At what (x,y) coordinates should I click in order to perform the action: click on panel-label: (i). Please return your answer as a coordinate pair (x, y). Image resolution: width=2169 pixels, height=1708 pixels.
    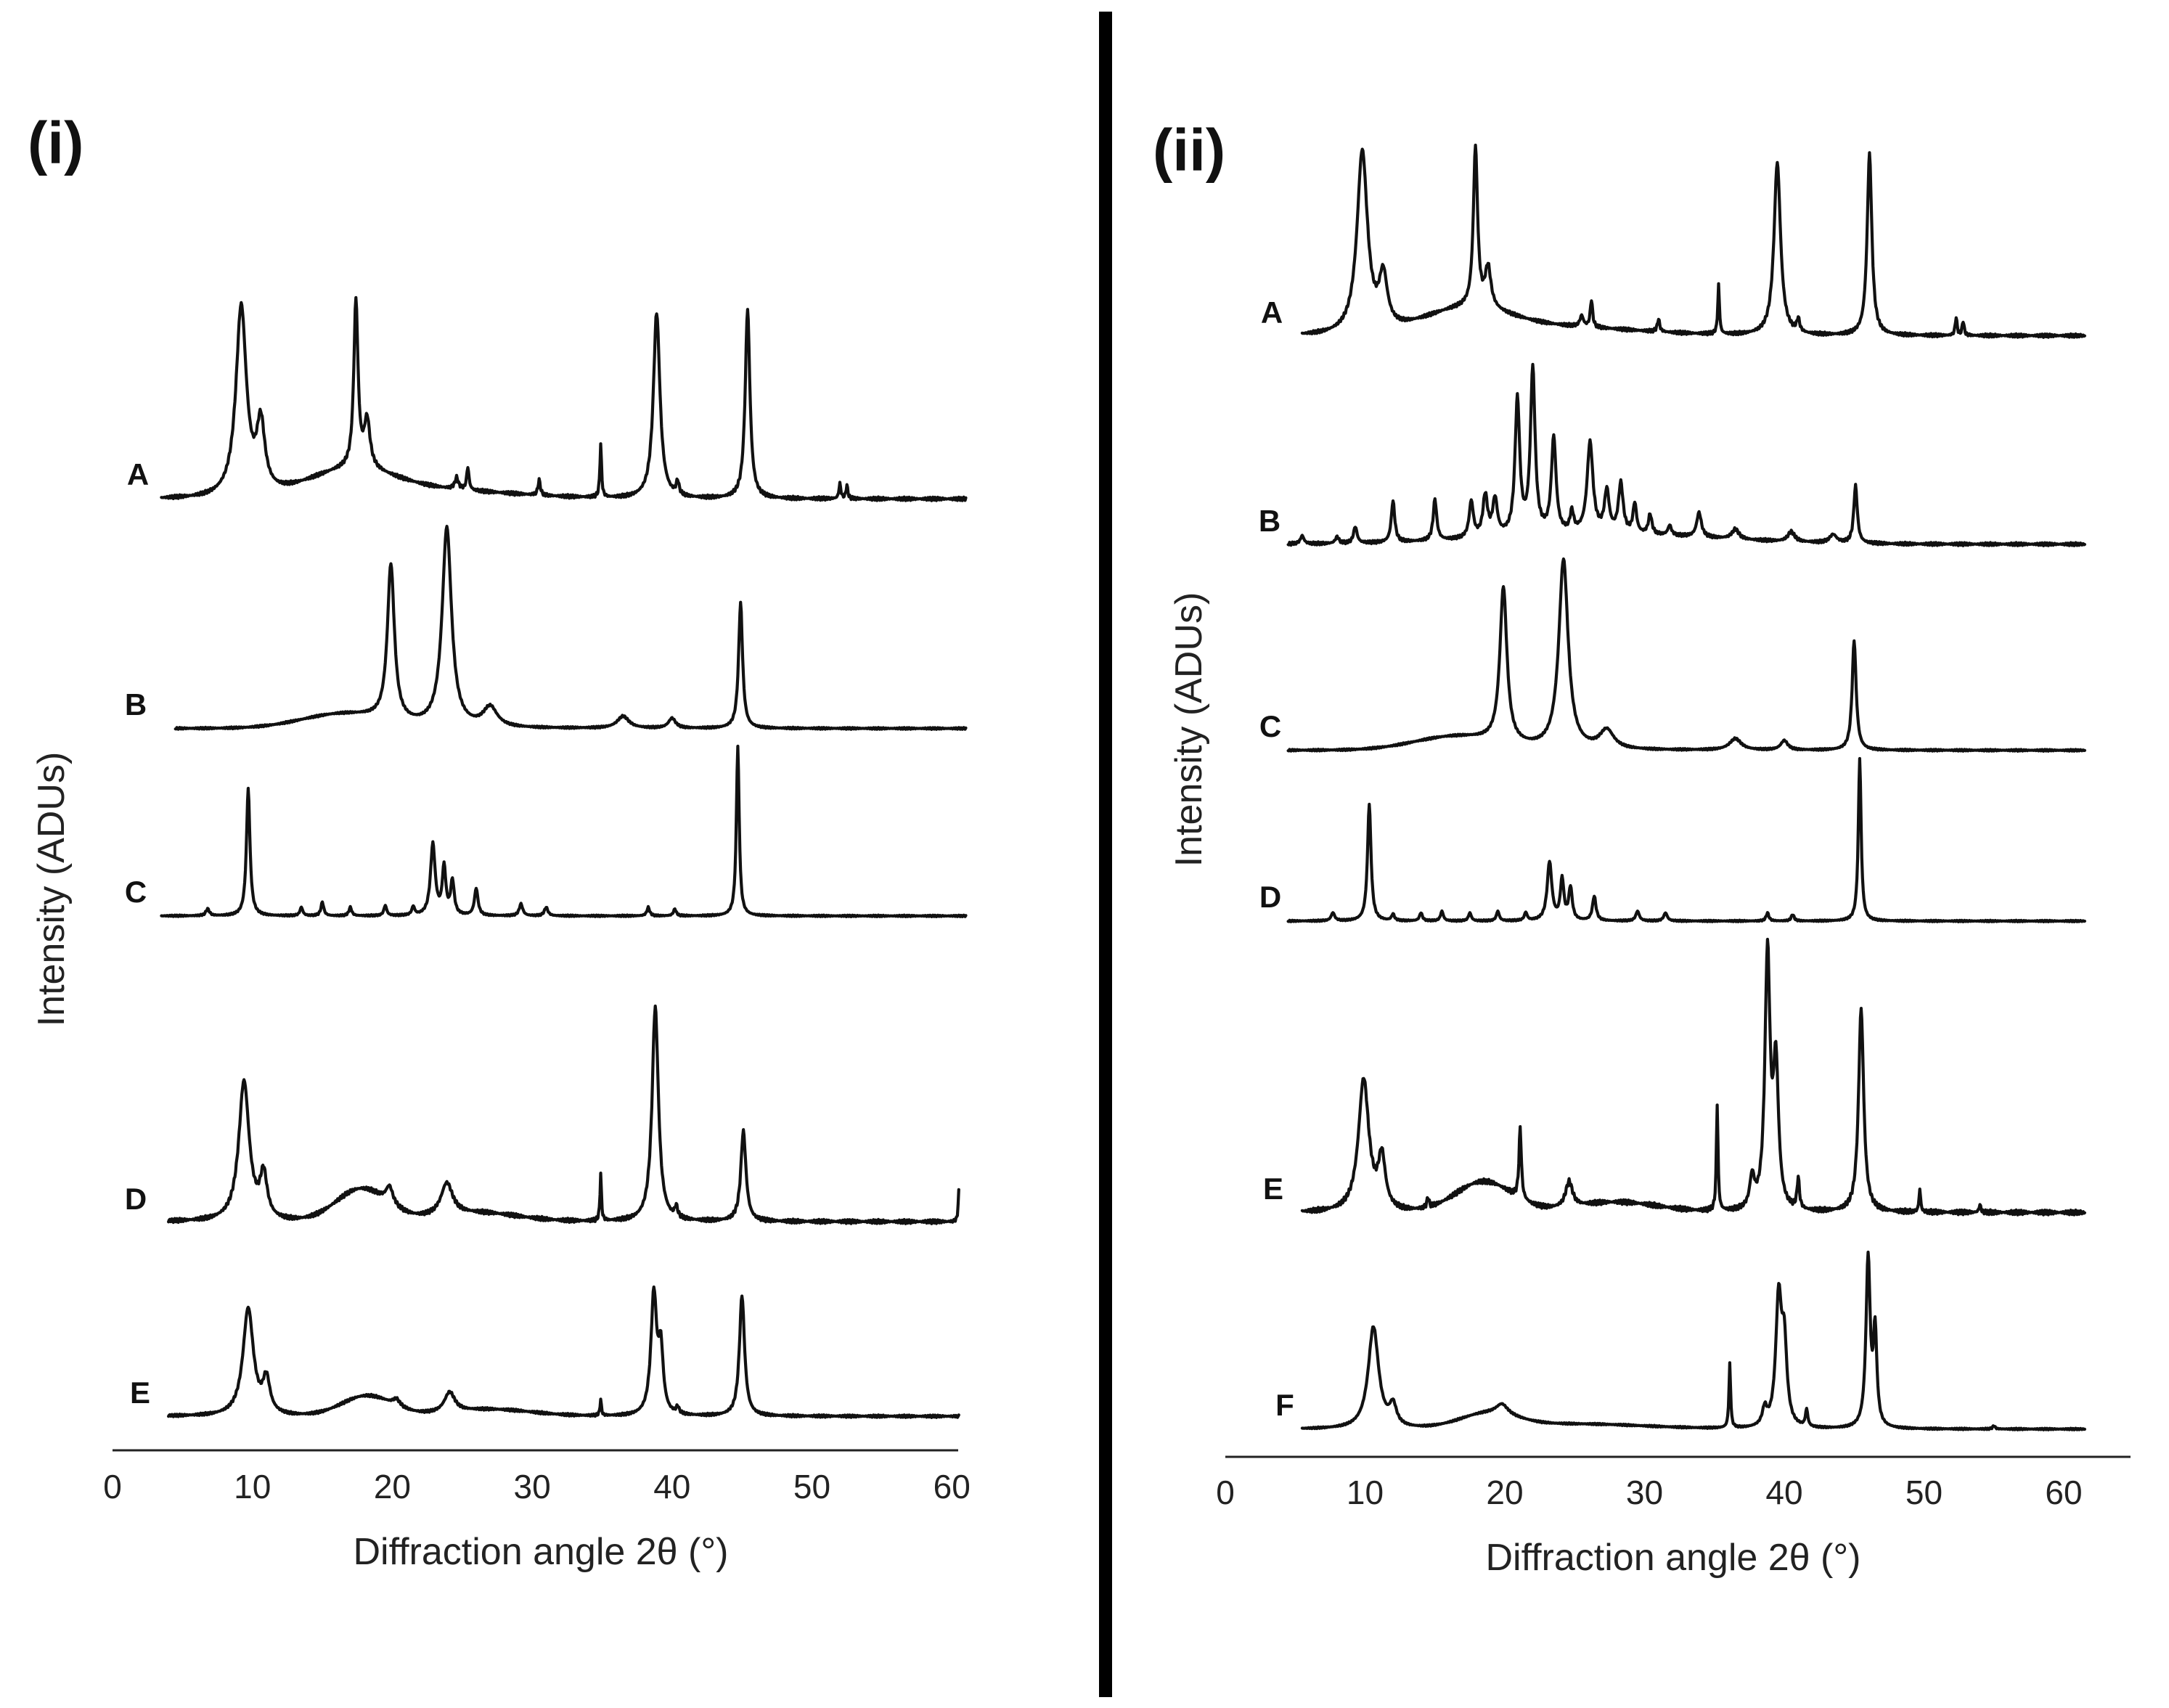
    Looking at the image, I should click on (56, 143).